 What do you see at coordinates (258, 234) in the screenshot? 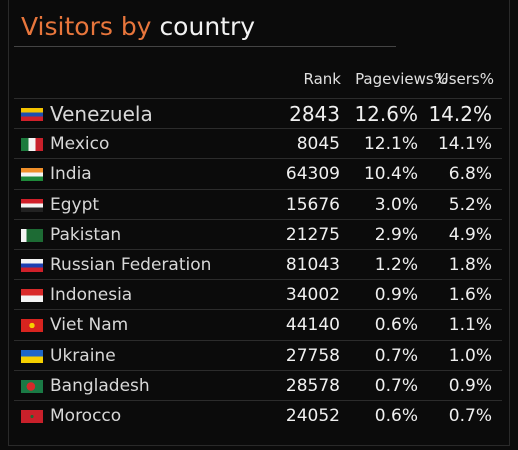
I see `table-row: Pakistan 21275 2.9% 4.9%` at bounding box center [258, 234].